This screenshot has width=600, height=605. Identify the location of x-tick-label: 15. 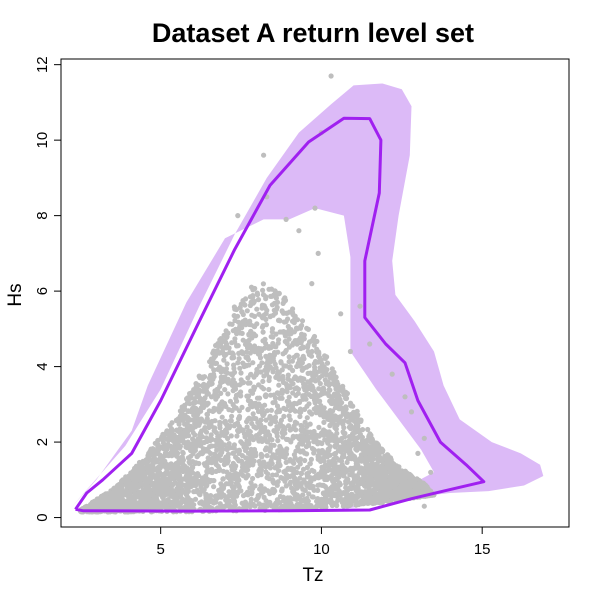
(482, 549).